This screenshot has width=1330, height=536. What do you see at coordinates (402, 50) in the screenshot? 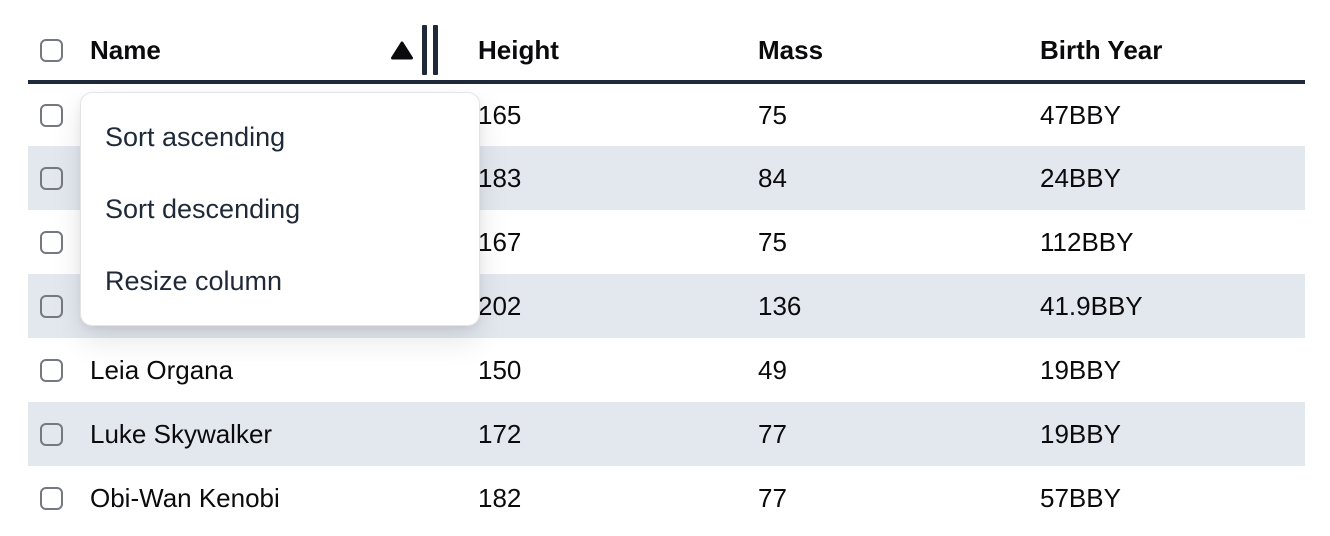
I see `sort-ascending-icon` at bounding box center [402, 50].